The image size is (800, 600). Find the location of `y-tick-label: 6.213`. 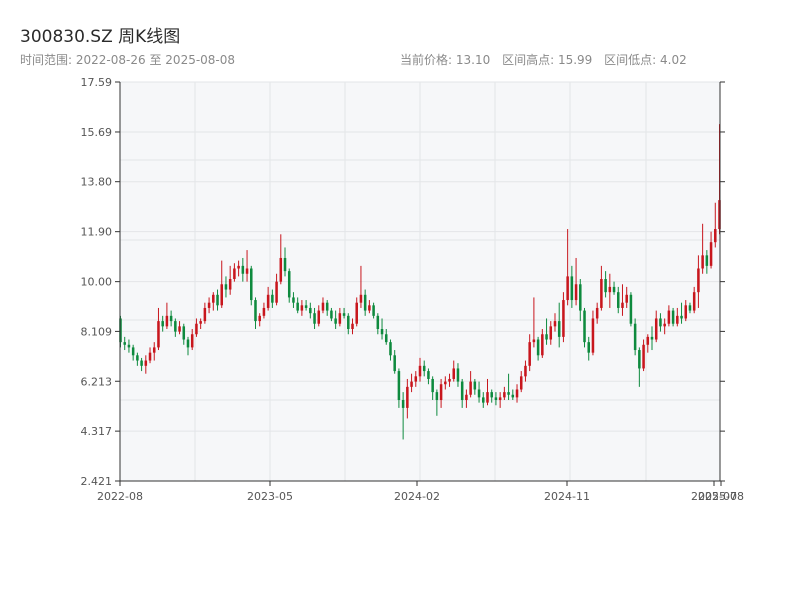

y-tick-label: 6.213 is located at coordinates (97, 381).